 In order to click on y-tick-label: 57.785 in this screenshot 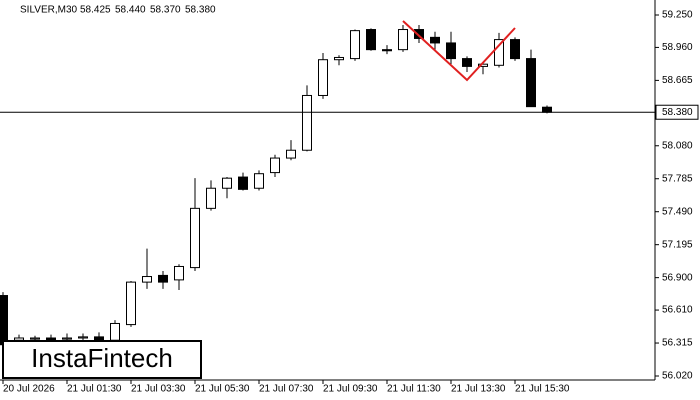, I will do `click(677, 178)`.